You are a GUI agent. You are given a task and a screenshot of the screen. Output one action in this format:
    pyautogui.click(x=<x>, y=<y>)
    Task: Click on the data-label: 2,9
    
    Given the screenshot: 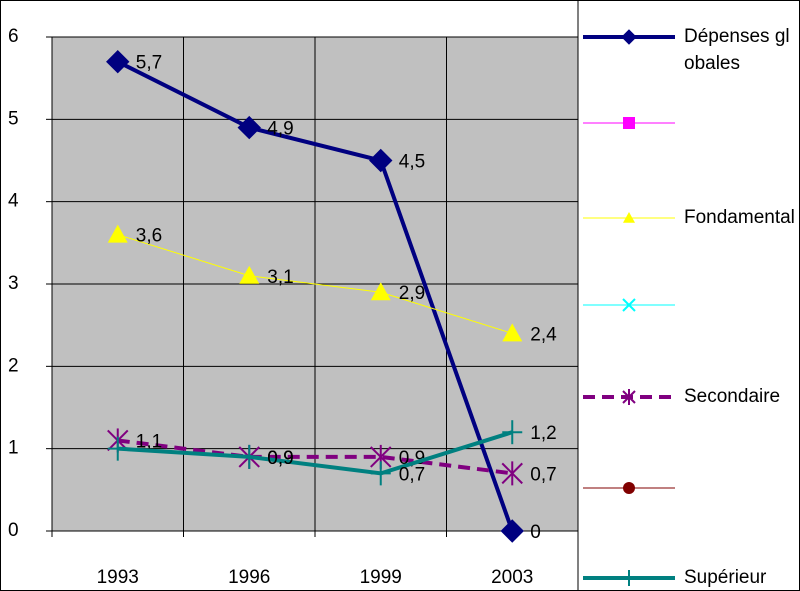 What is the action you would take?
    pyautogui.click(x=412, y=293)
    